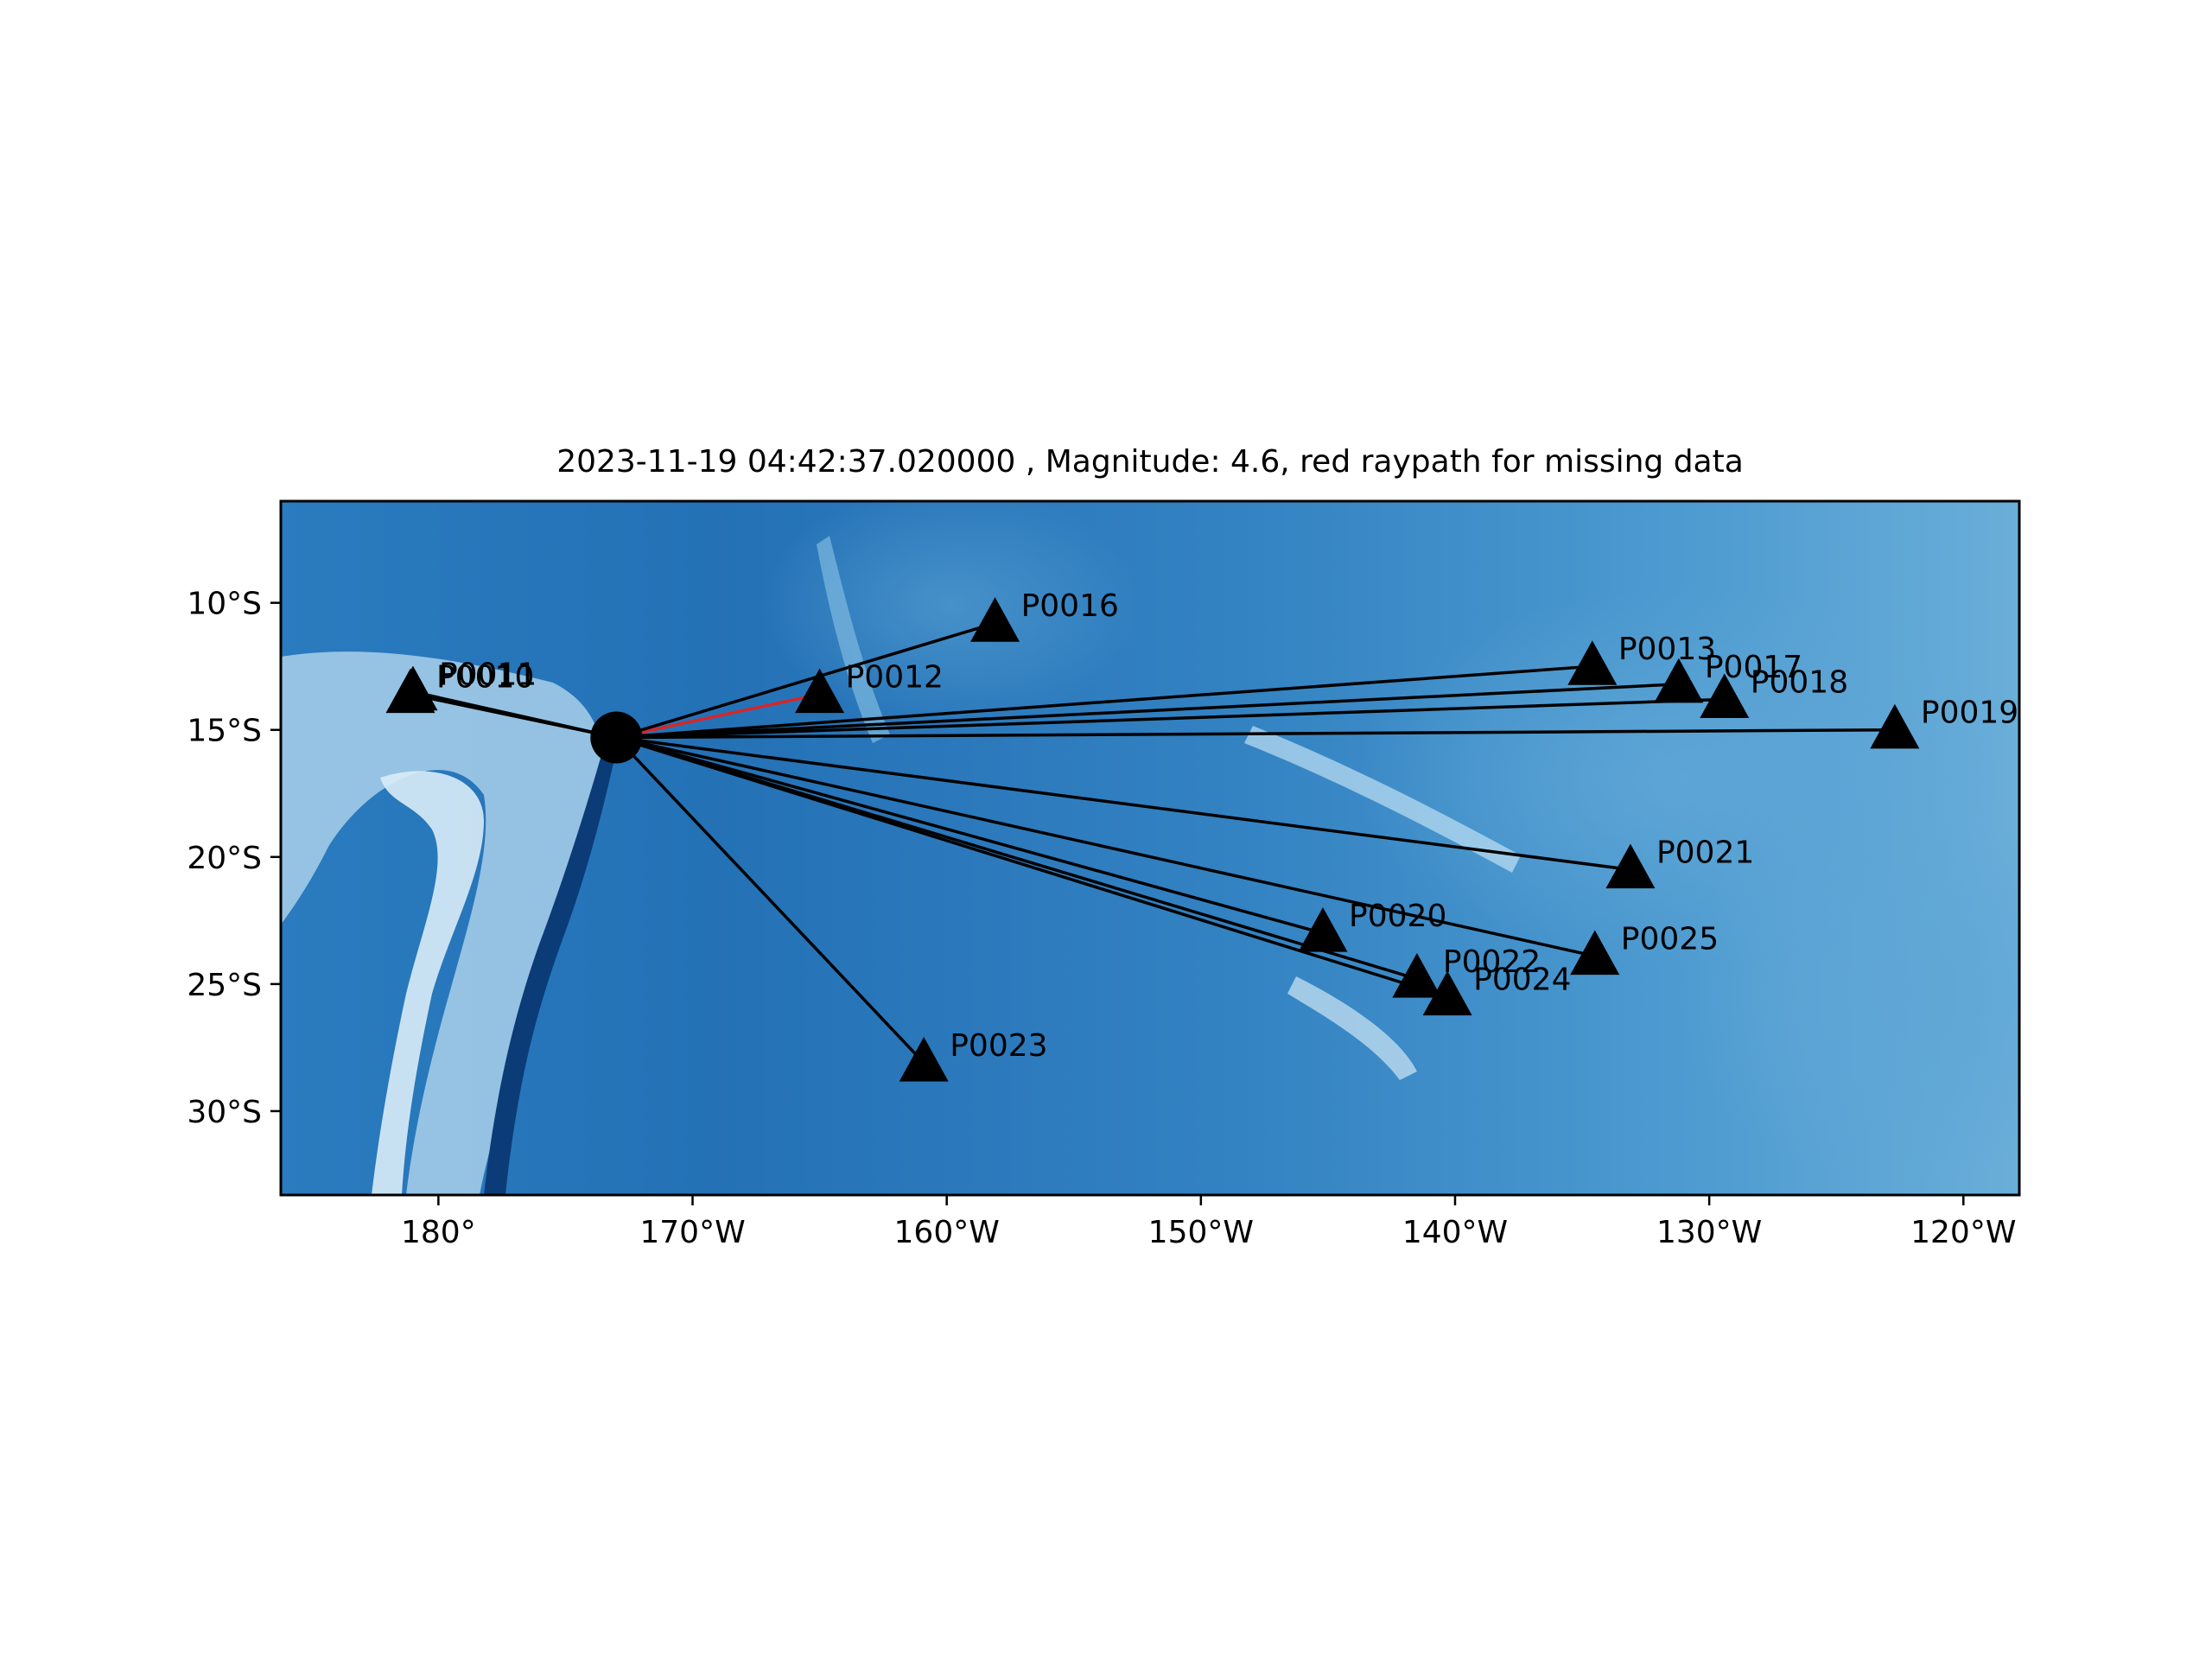 Image resolution: width=2212 pixels, height=1659 pixels. What do you see at coordinates (1255, 734) in the screenshot?
I see `raypath-p0019` at bounding box center [1255, 734].